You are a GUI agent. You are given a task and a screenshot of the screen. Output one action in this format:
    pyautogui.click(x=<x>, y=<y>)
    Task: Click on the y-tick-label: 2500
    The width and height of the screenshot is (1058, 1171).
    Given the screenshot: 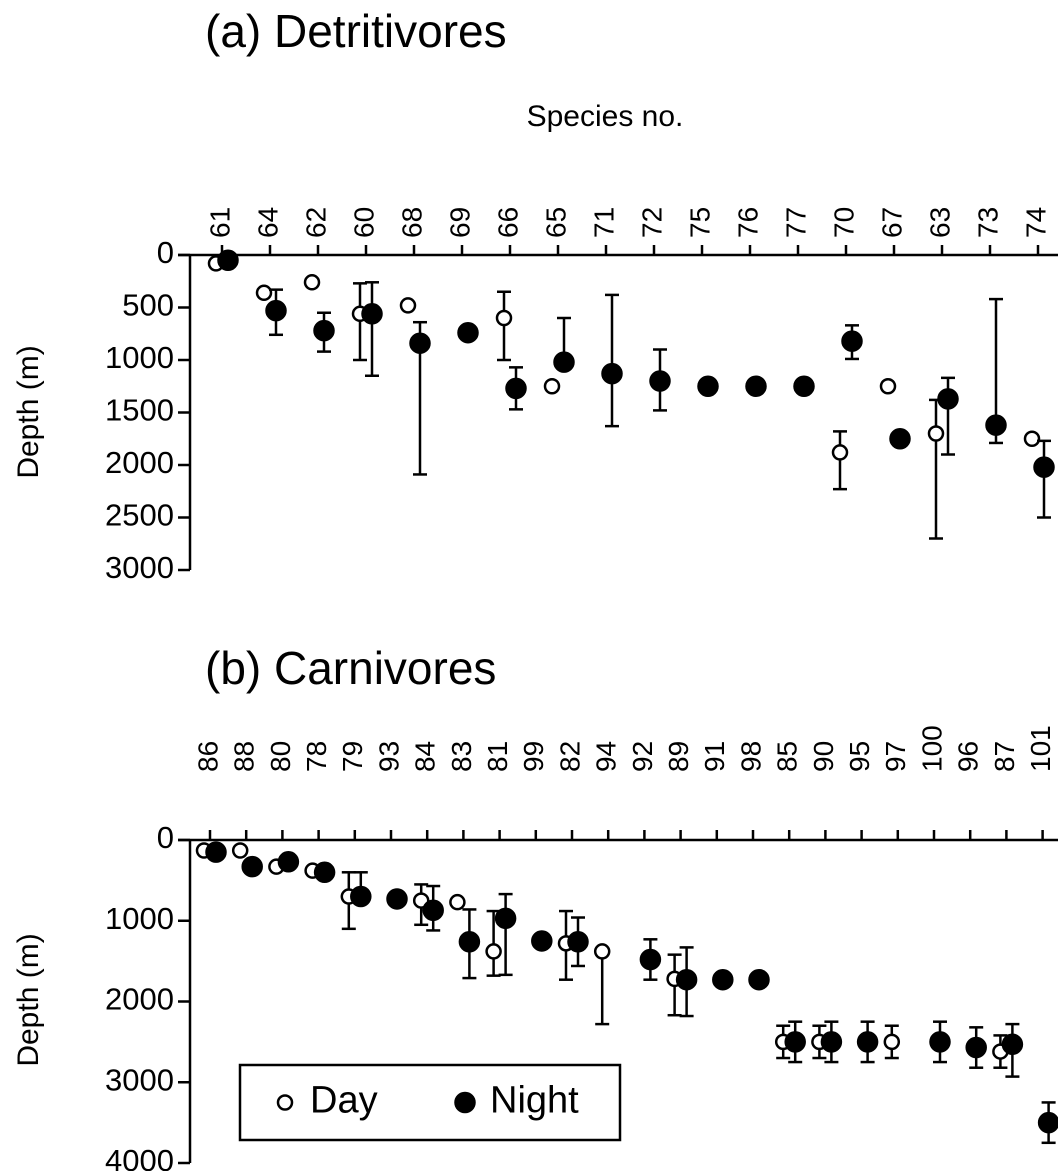 What is the action you would take?
    pyautogui.click(x=139, y=515)
    